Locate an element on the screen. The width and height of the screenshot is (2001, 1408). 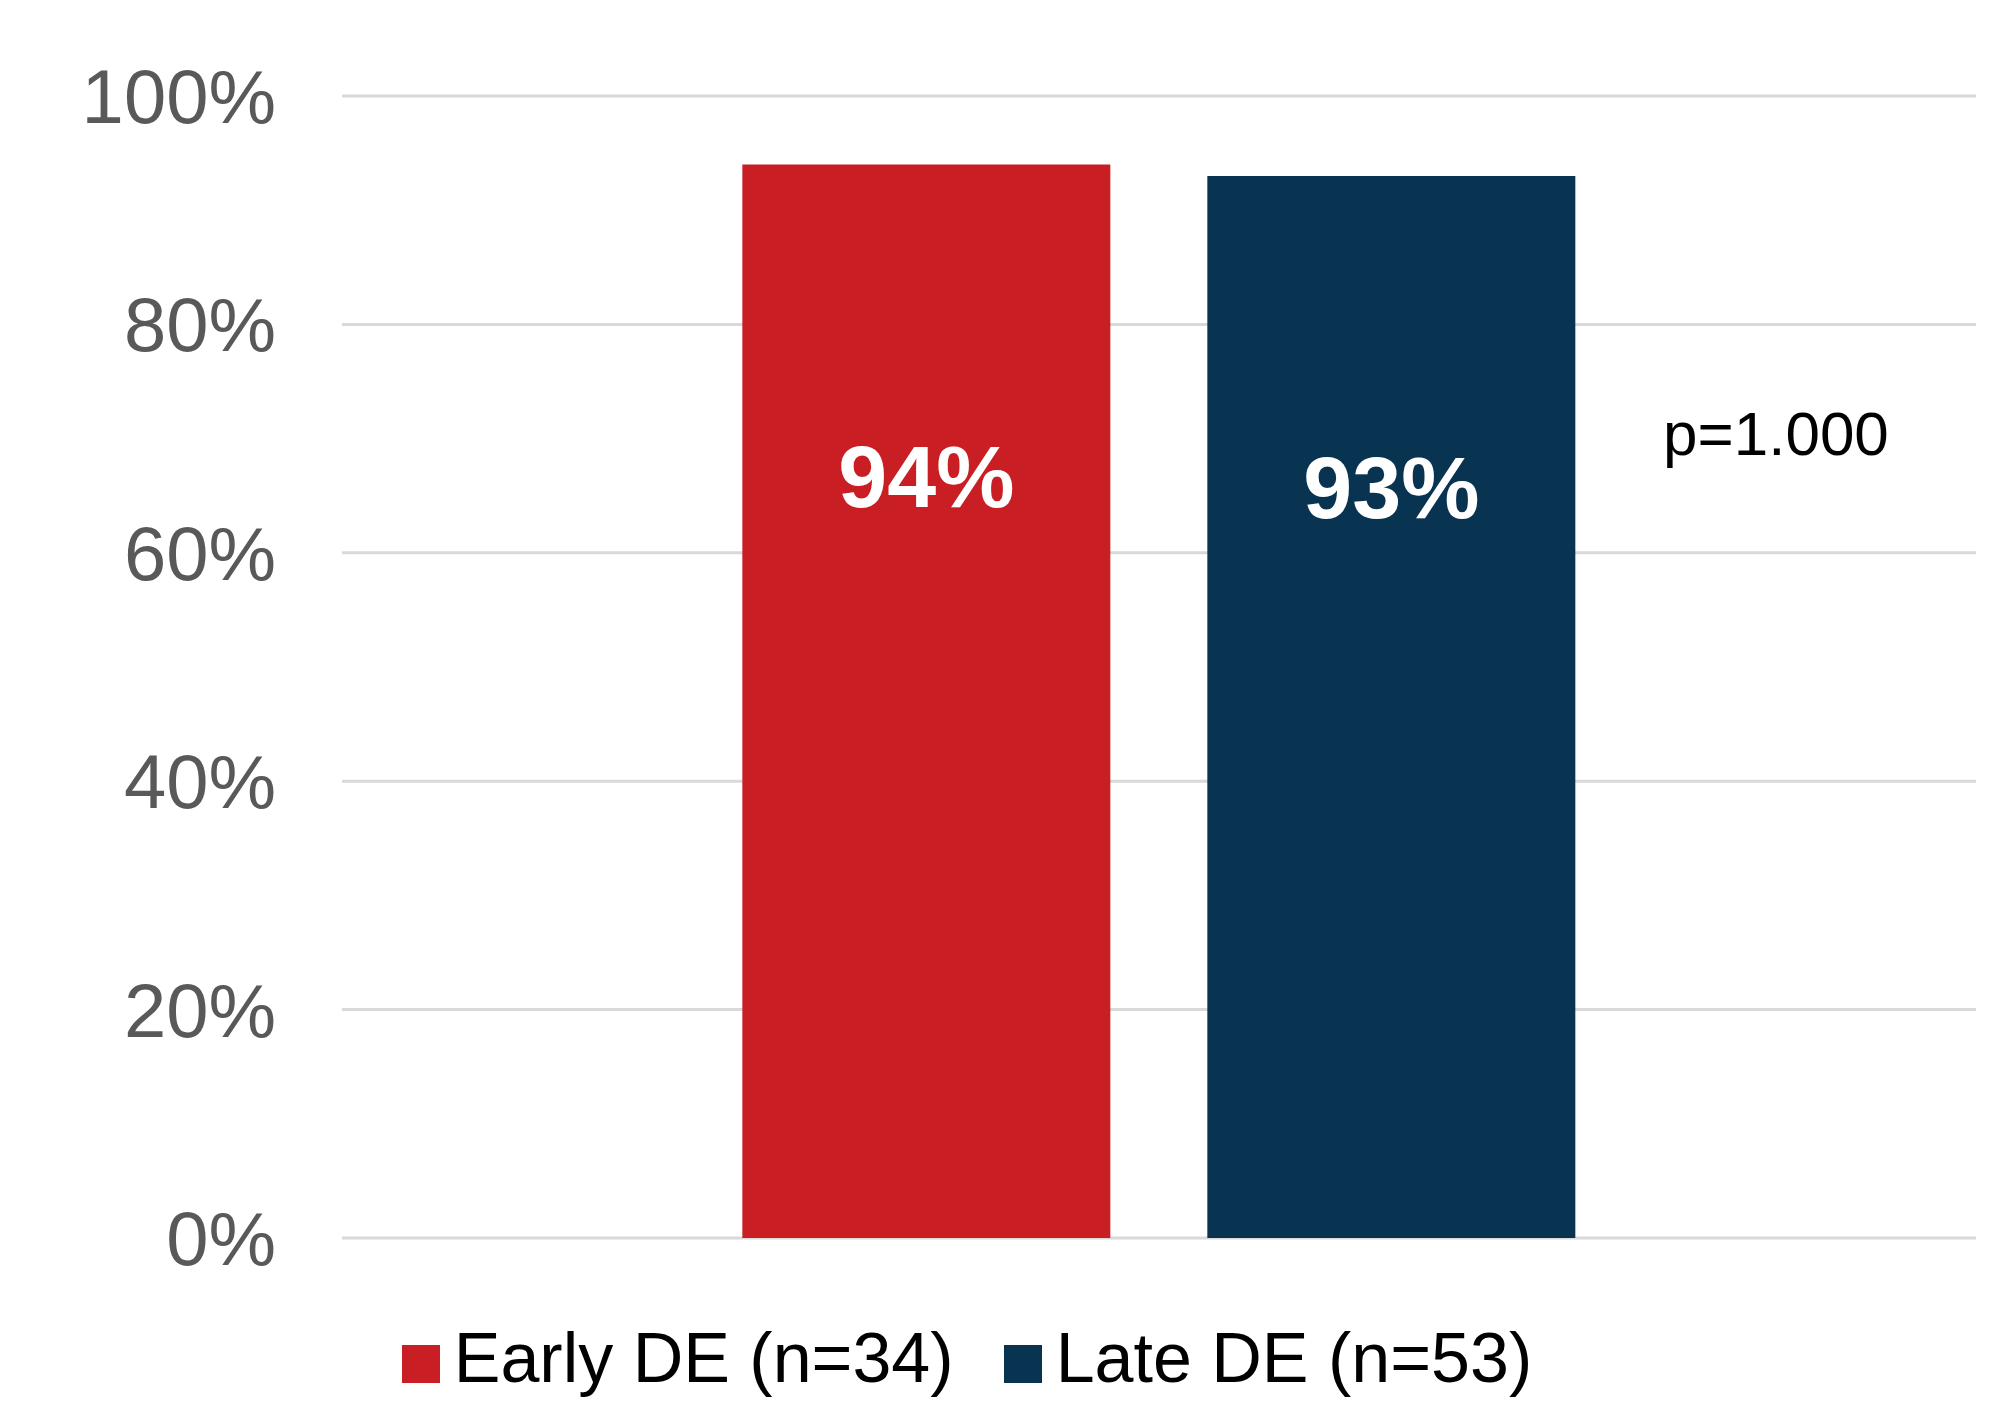
y-tick-label: 40% is located at coordinates (199, 782).